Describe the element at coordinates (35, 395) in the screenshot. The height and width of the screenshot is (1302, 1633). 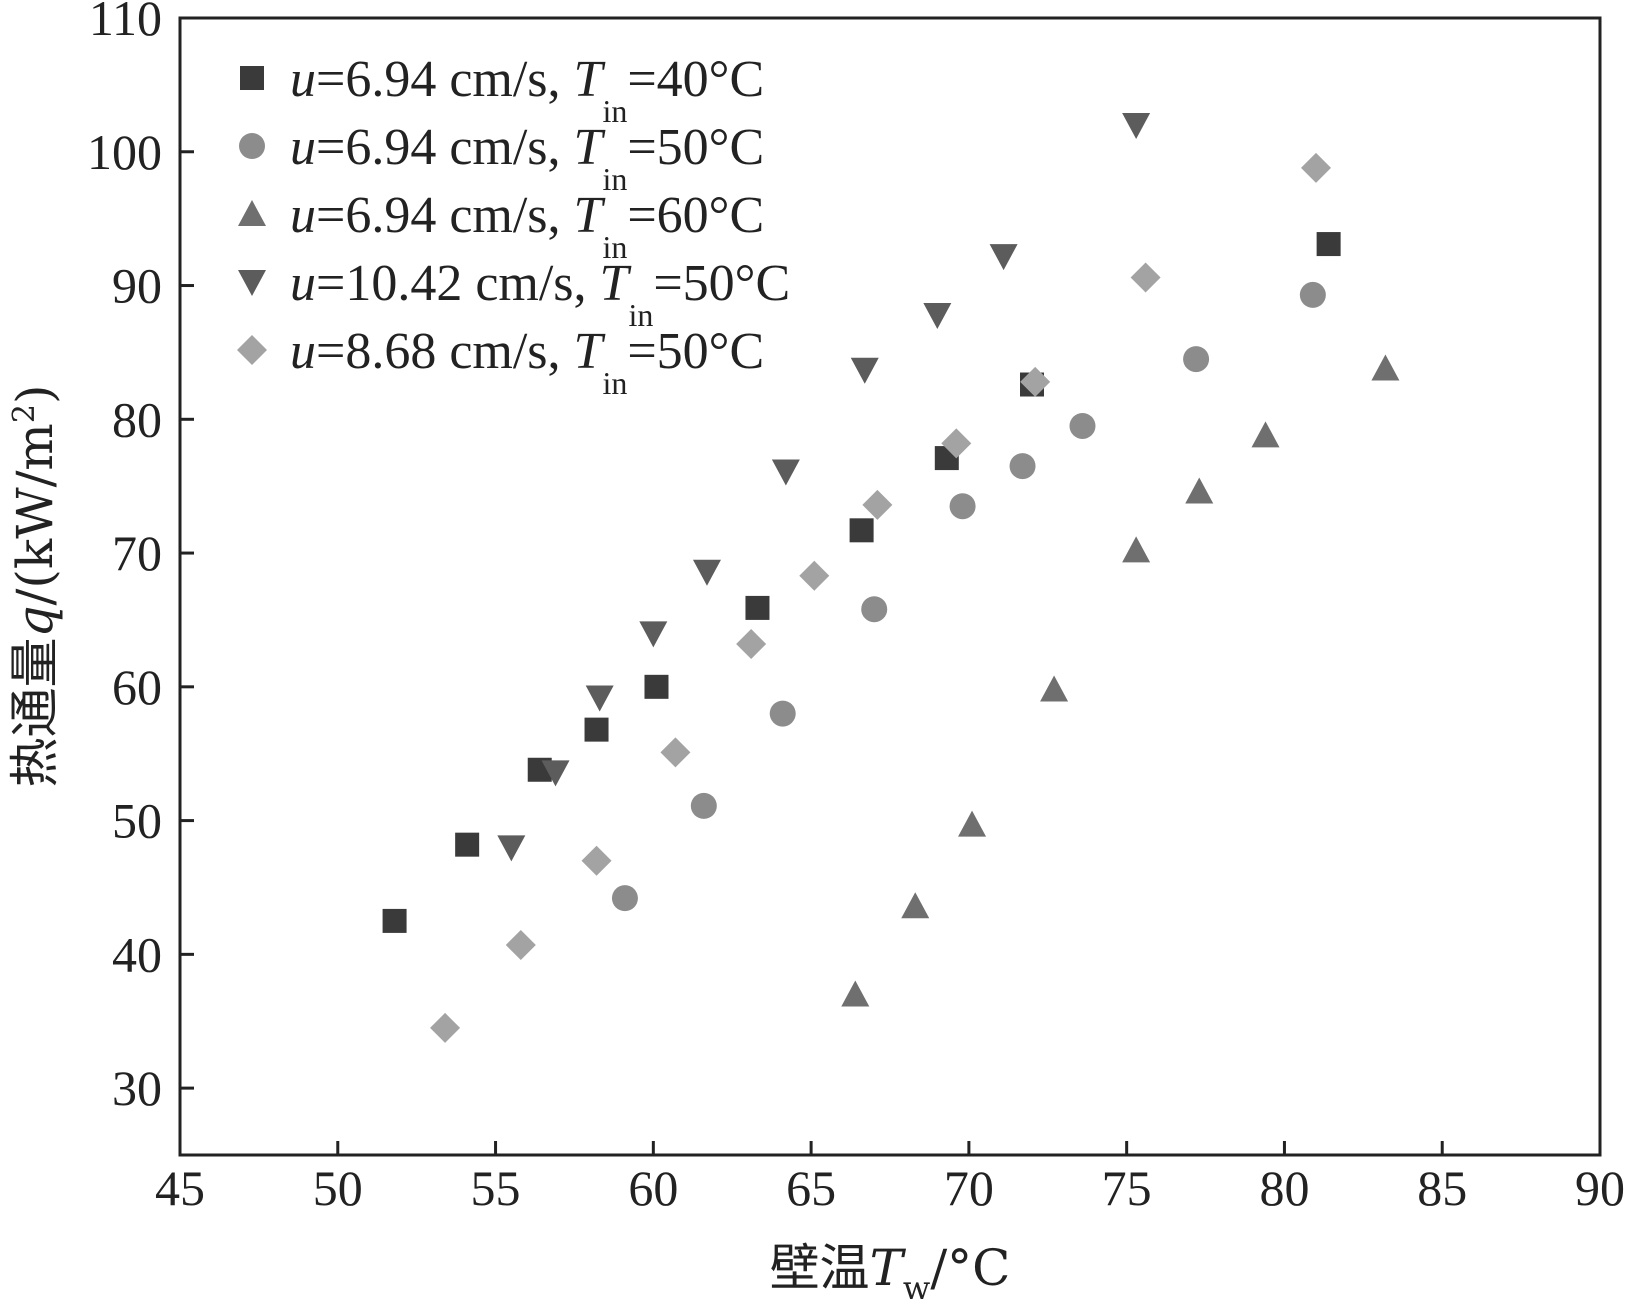
I see `y-axis-title-close: )` at that location.